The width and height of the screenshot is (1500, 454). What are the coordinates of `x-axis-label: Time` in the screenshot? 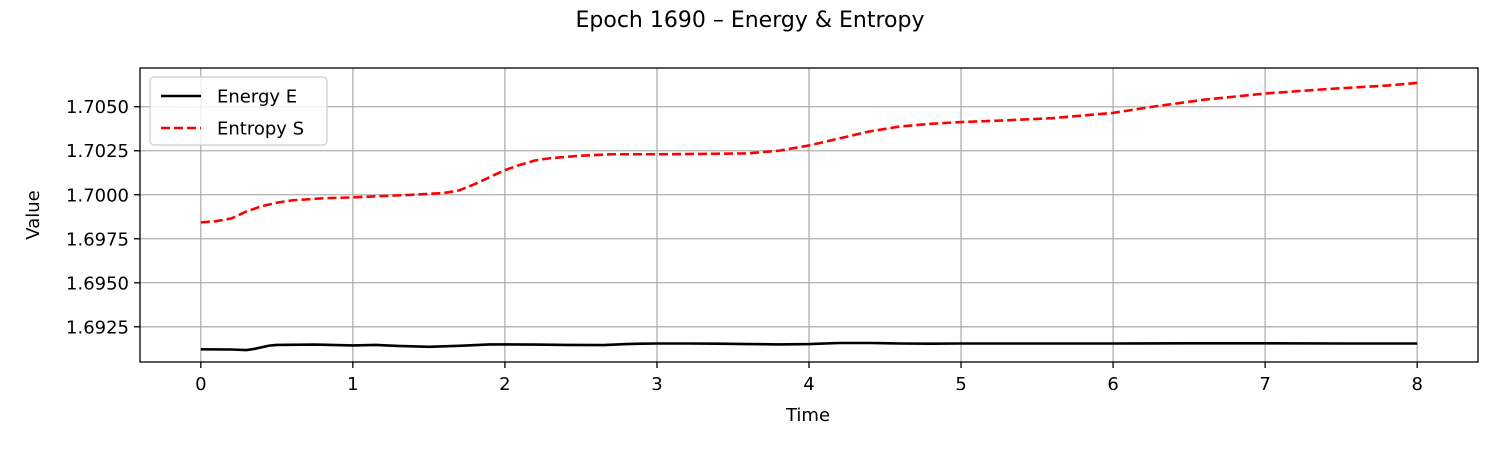 It's located at (807, 415).